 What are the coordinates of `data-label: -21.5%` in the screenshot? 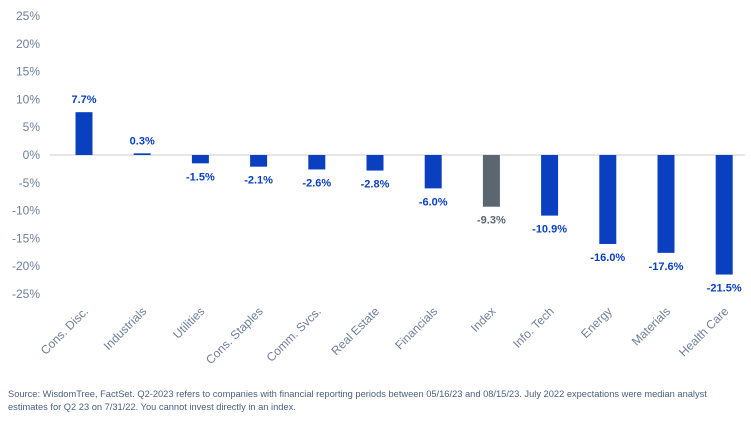 It's located at (724, 289).